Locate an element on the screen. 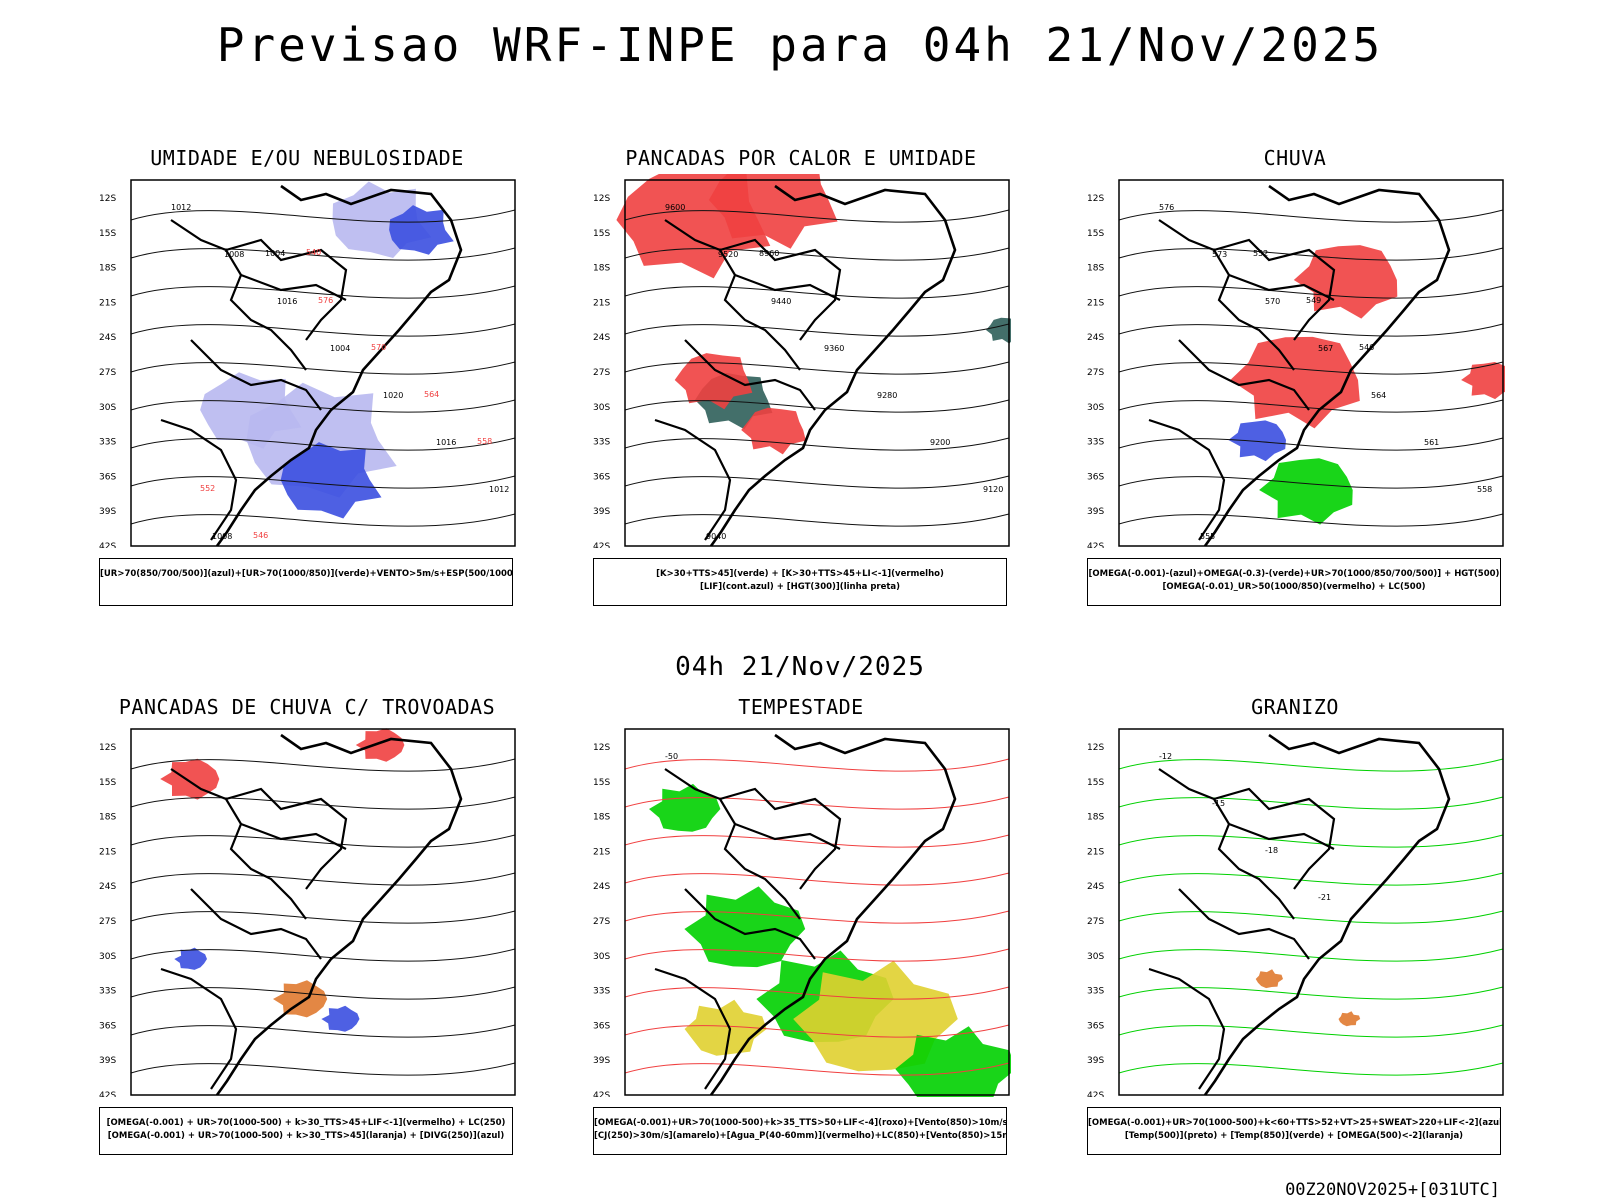 The height and width of the screenshot is (1200, 1600). contour-label: 1016 is located at coordinates (287, 301).